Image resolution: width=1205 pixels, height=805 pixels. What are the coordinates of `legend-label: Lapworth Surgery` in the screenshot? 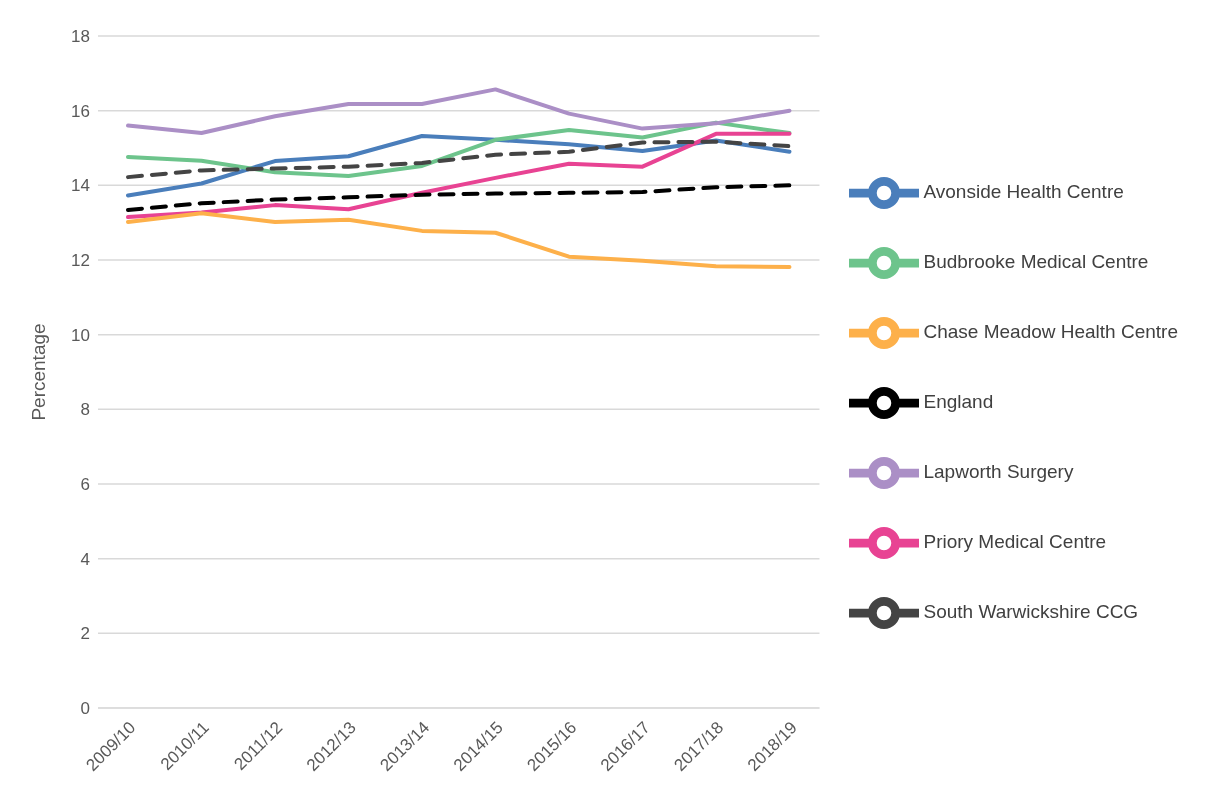 It's located at (998, 472).